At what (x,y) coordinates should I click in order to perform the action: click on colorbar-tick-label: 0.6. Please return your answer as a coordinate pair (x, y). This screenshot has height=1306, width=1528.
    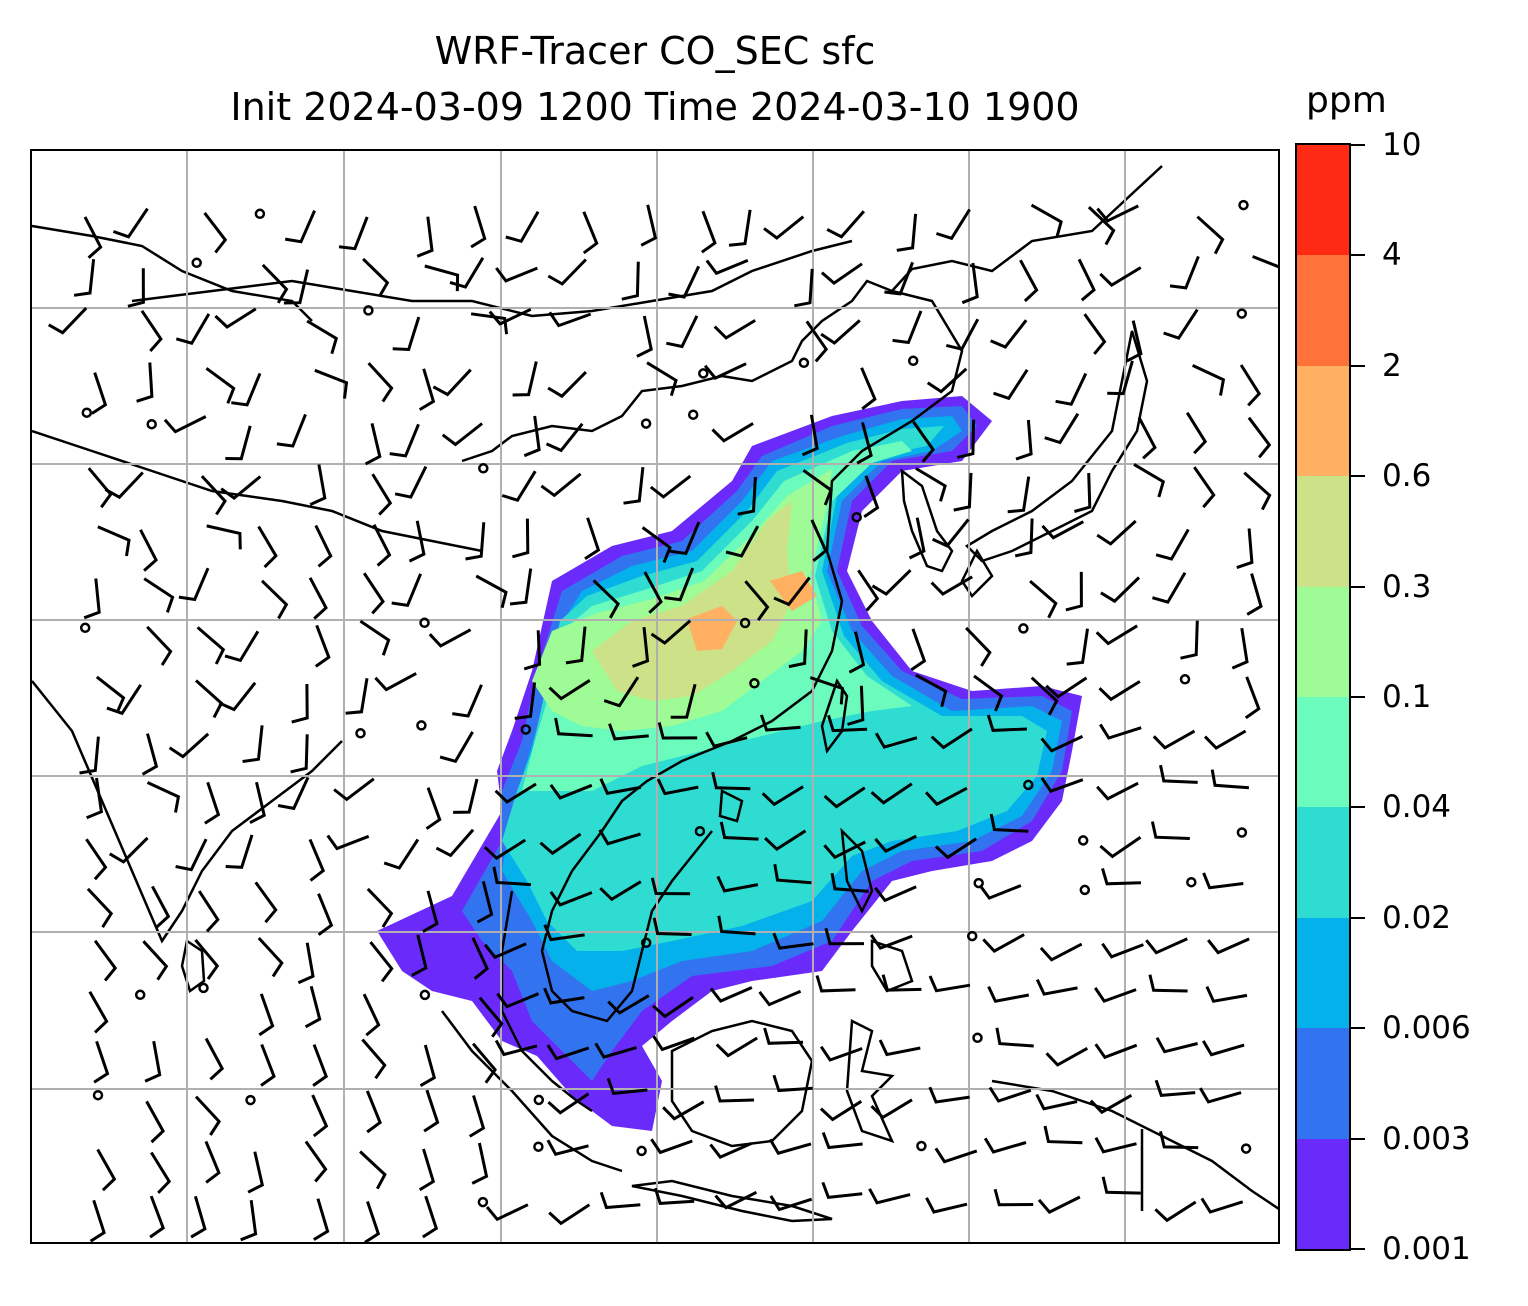
    Looking at the image, I should click on (1407, 476).